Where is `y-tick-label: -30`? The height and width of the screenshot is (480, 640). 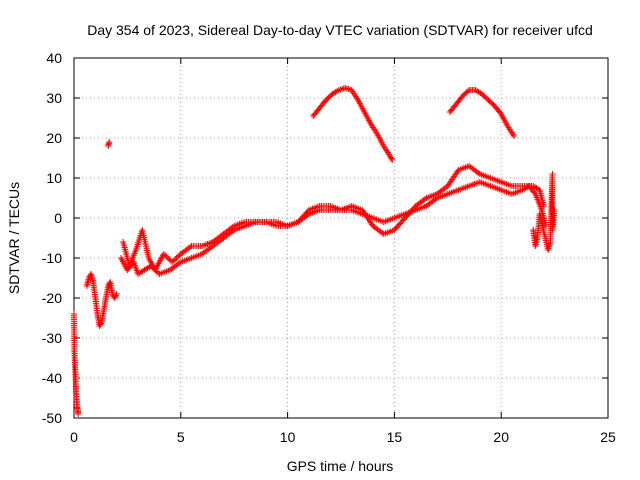 y-tick-label: -30 is located at coordinates (52, 338).